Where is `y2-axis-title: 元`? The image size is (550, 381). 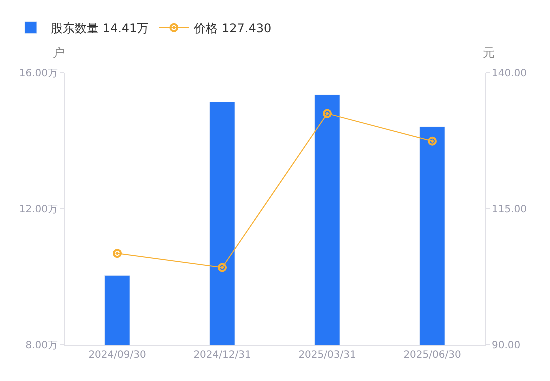
y2-axis-title: 元 is located at coordinates (489, 53).